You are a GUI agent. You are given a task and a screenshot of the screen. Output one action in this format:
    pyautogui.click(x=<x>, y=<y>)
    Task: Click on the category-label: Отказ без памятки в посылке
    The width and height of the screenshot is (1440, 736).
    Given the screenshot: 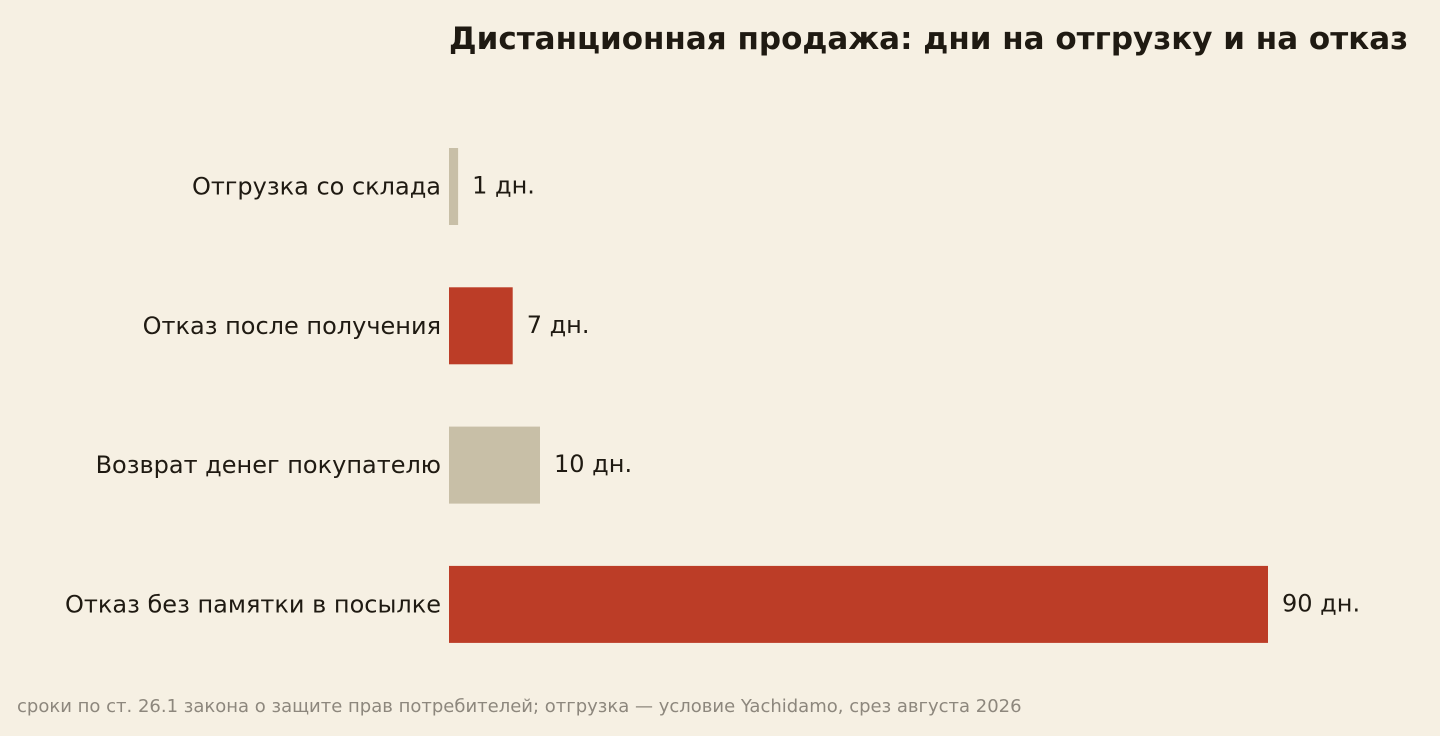 What is the action you would take?
    pyautogui.click(x=253, y=604)
    